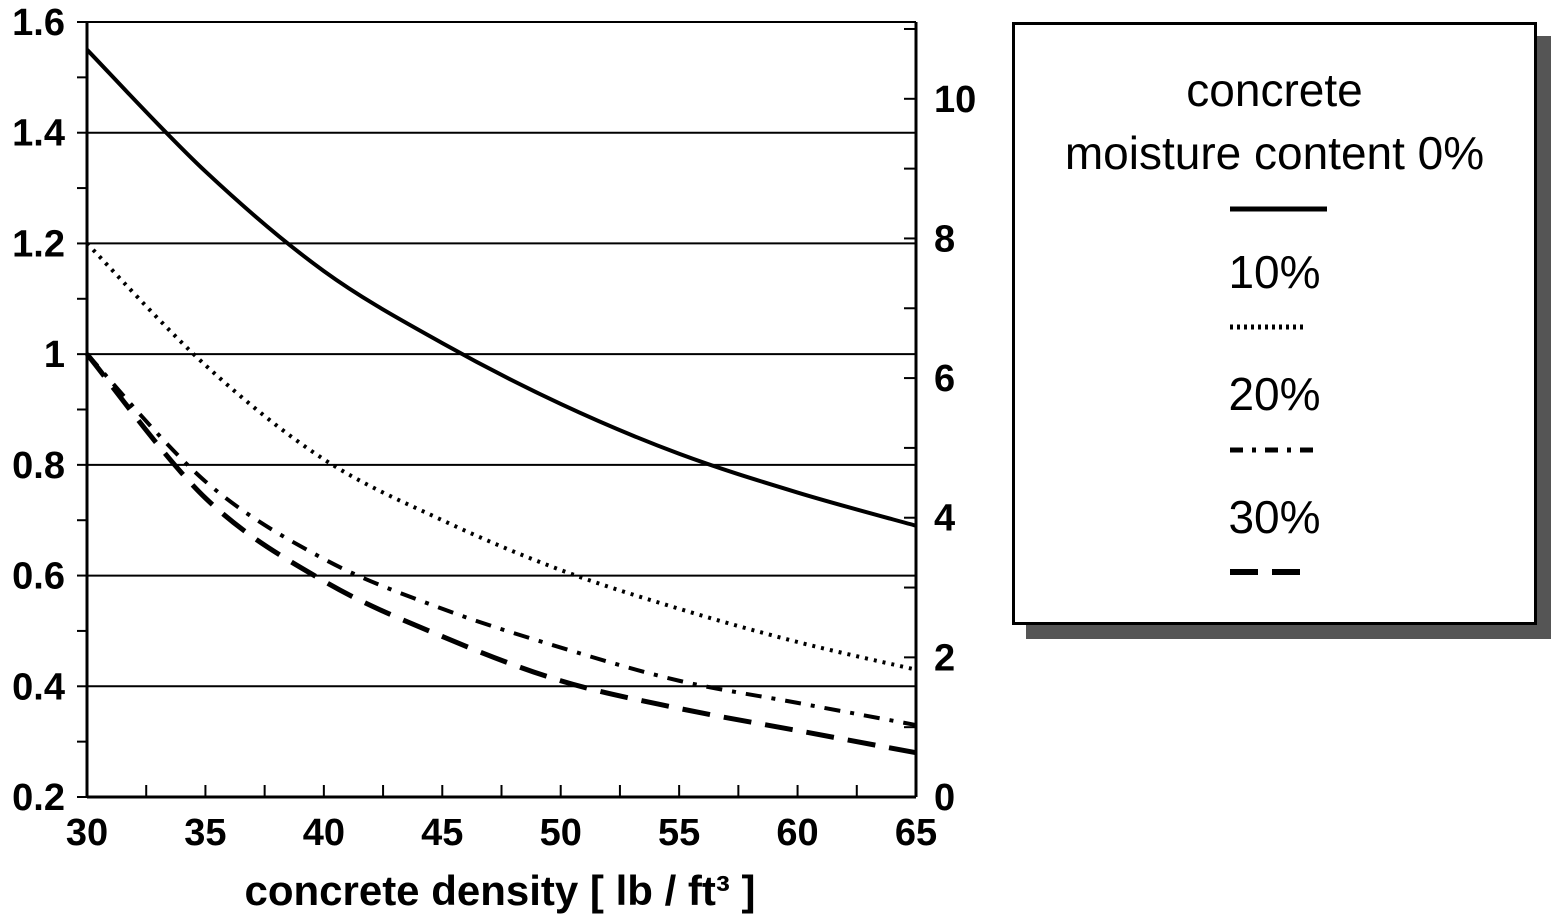  What do you see at coordinates (944, 798) in the screenshot?
I see `y2-tick-label: 0` at bounding box center [944, 798].